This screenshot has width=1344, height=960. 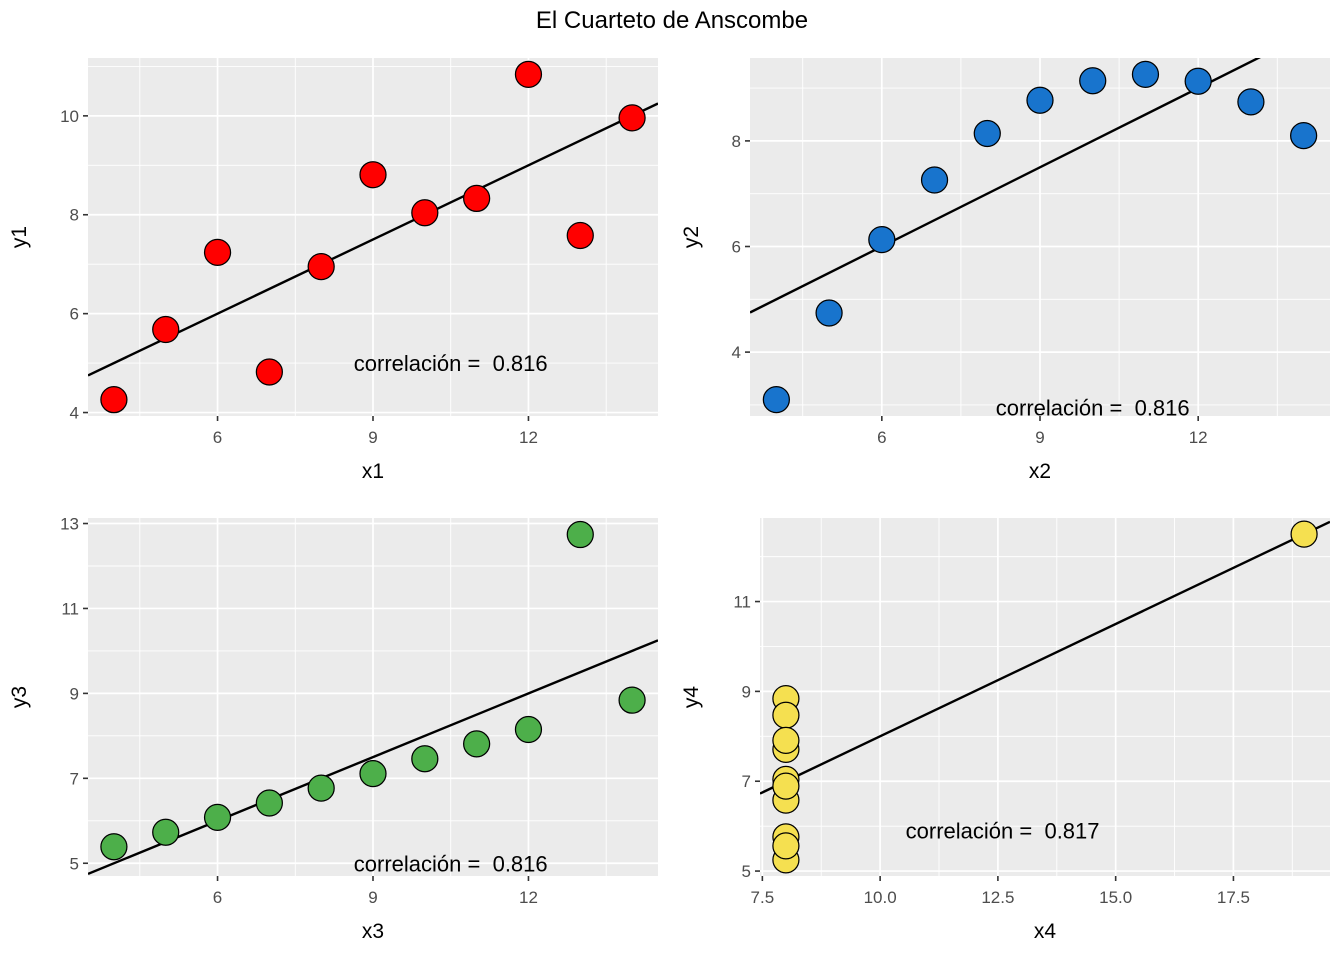 What do you see at coordinates (69, 116) in the screenshot?
I see `y-tick-label: 10` at bounding box center [69, 116].